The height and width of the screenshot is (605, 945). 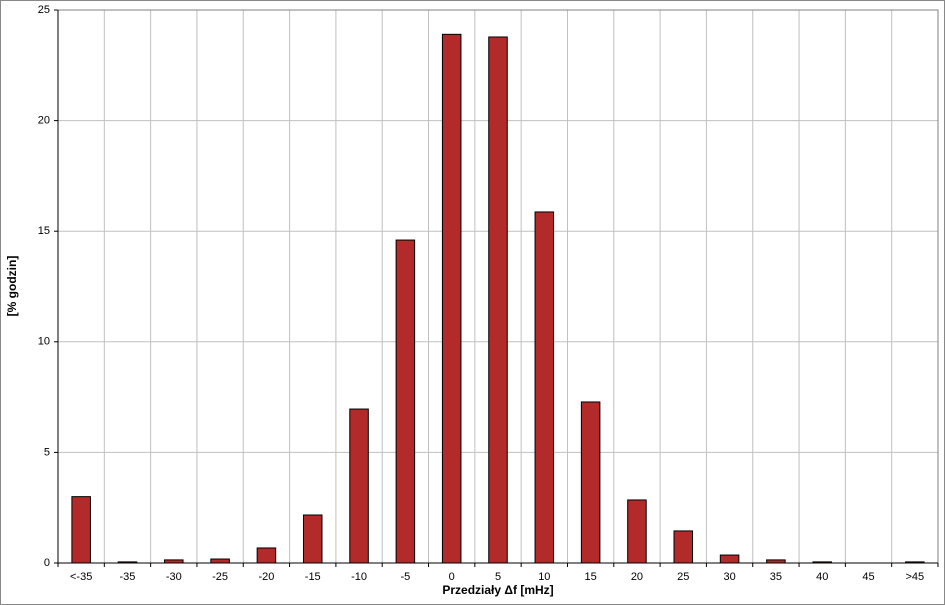 What do you see at coordinates (128, 577) in the screenshot?
I see `x-tick-label: -35` at bounding box center [128, 577].